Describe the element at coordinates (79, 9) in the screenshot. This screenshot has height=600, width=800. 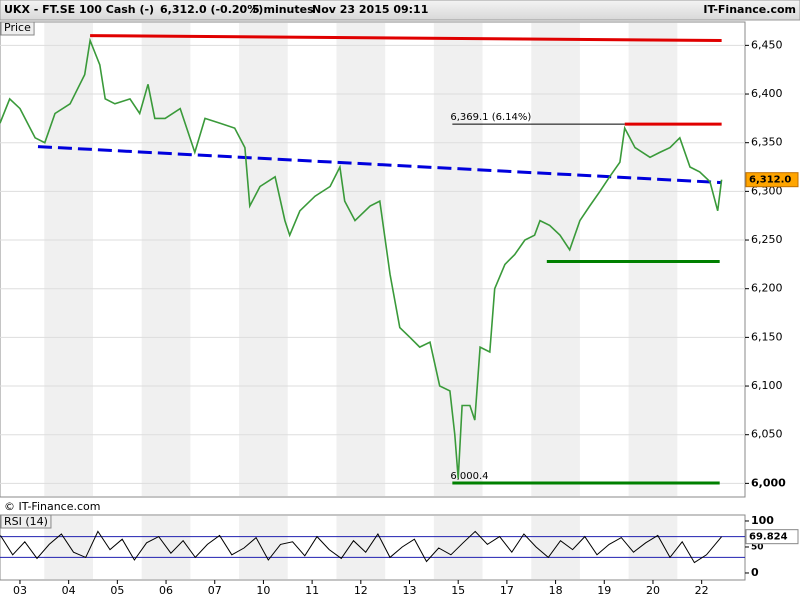
I see `symbol: UKX - FT.SE 100 Cash (-)` at that location.